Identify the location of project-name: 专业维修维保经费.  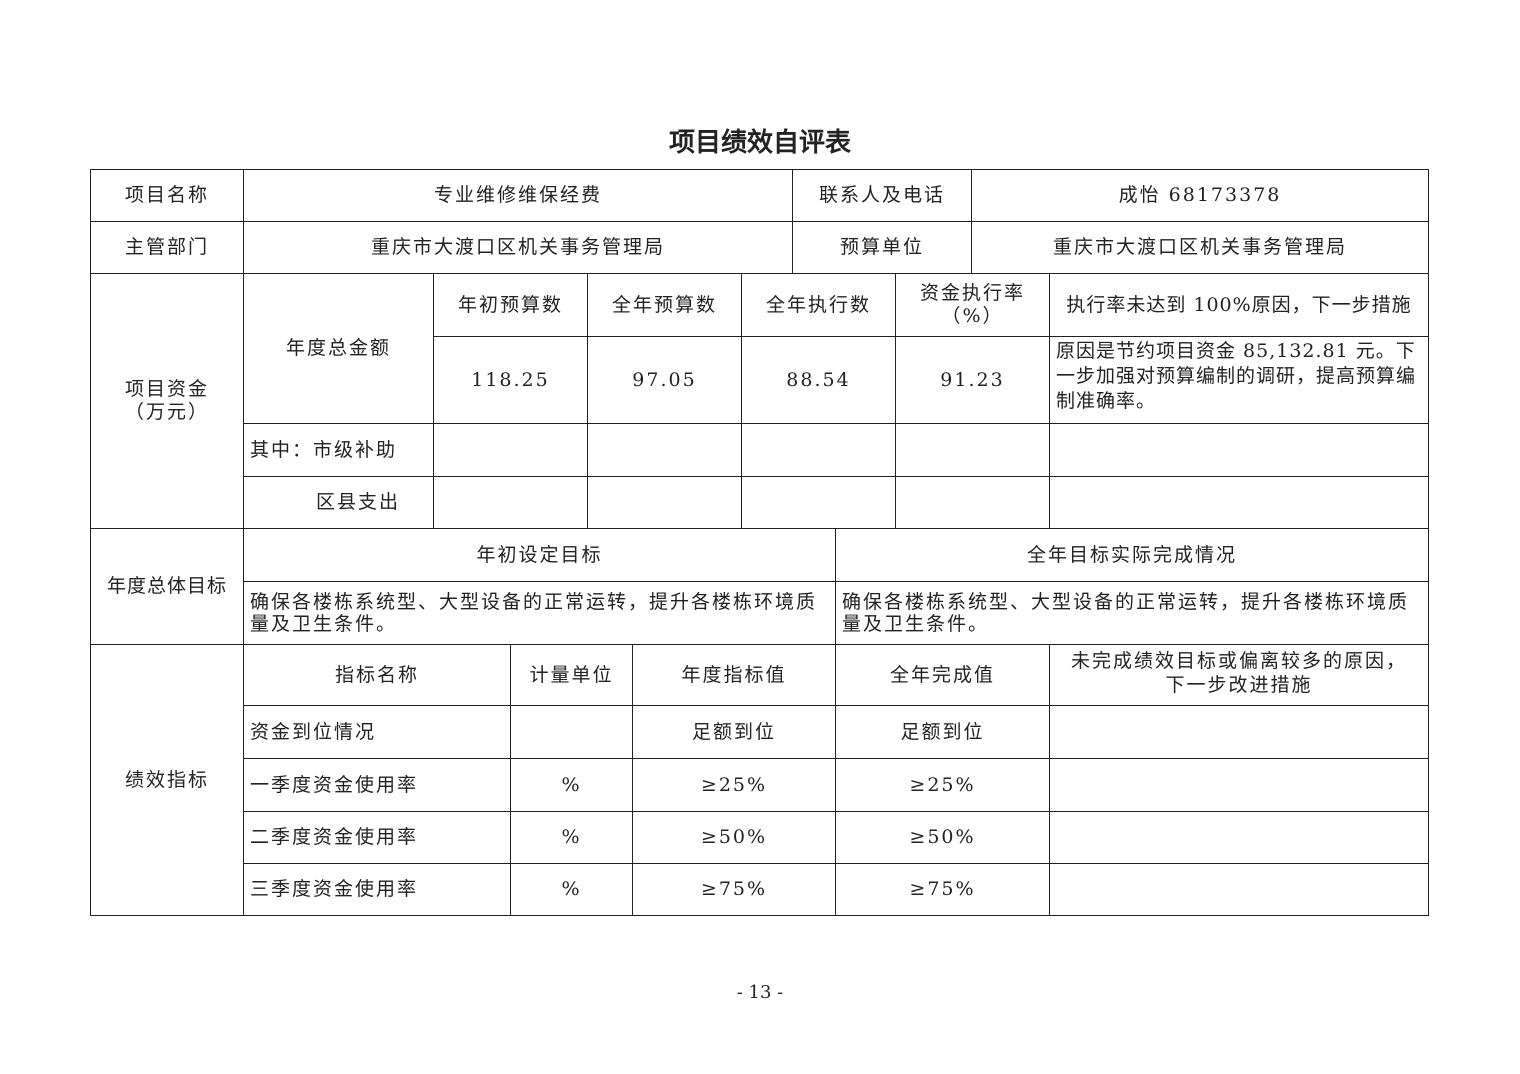
(518, 195).